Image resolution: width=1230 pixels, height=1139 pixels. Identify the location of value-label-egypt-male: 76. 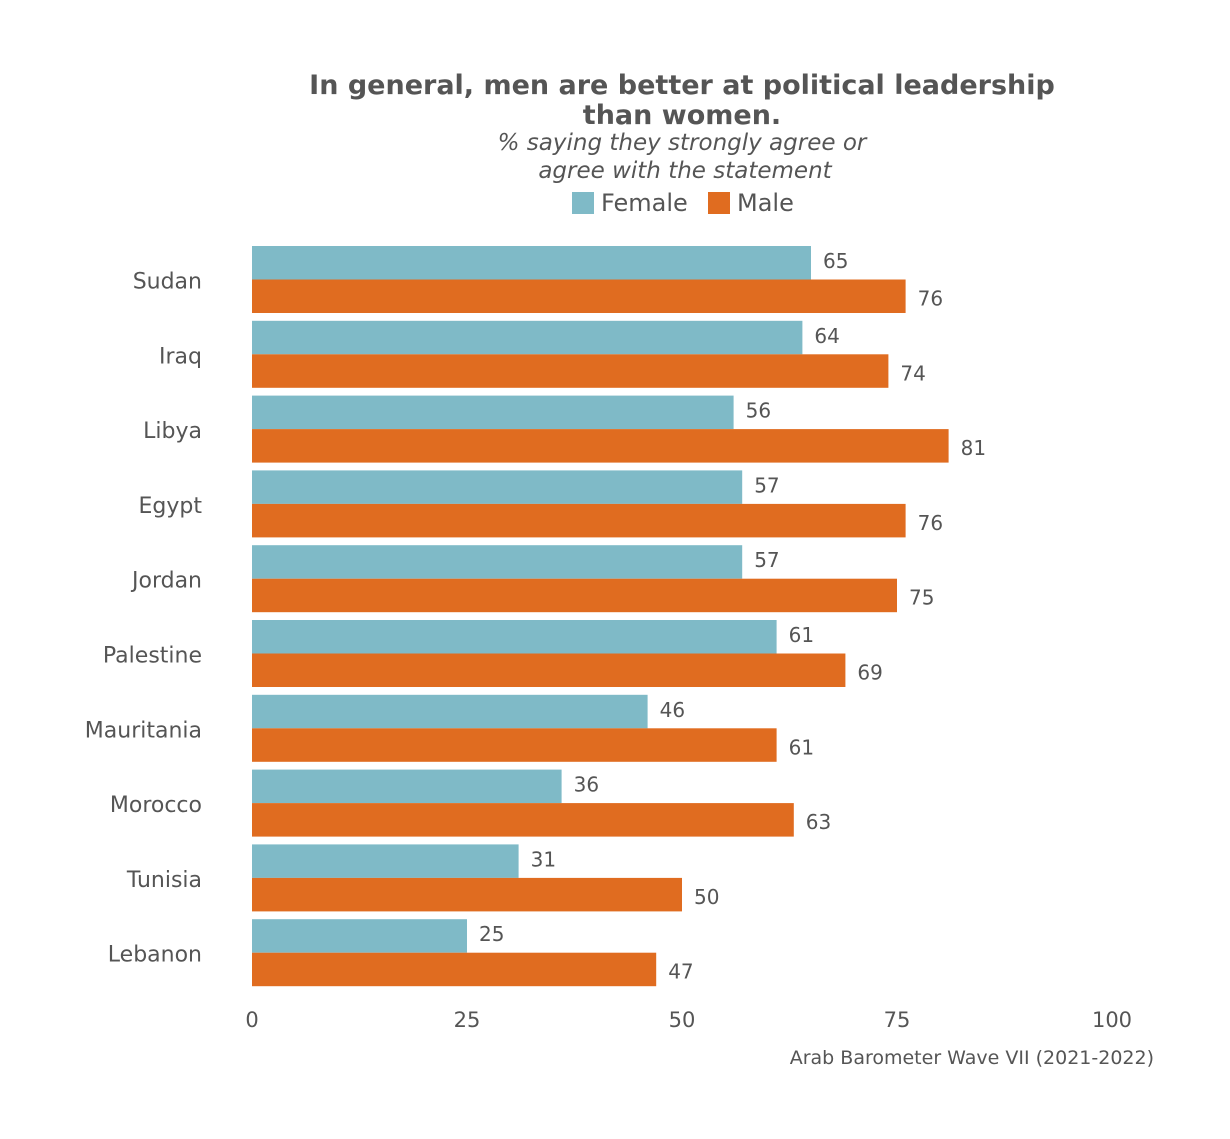
(930, 523).